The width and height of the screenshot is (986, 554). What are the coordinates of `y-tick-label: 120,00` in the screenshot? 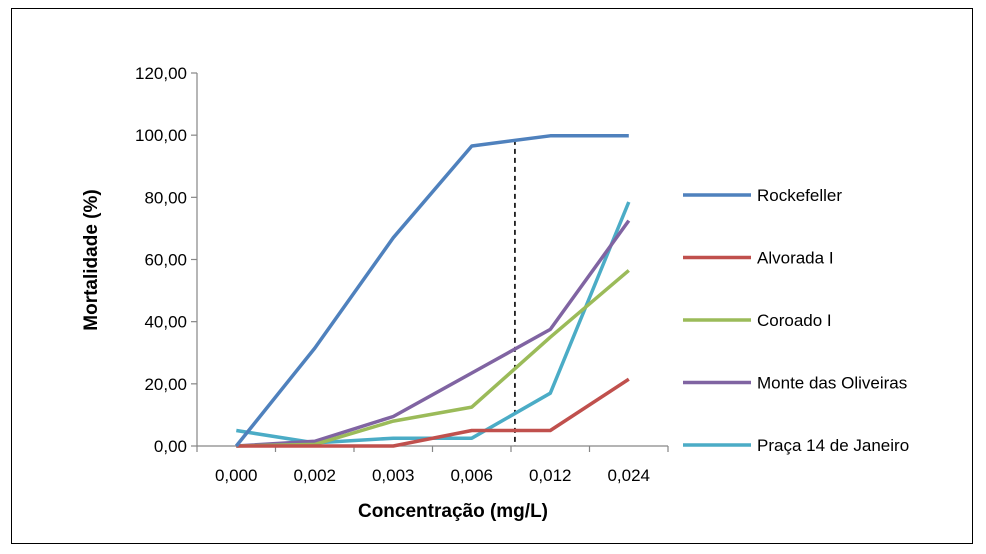 It's located at (161, 73).